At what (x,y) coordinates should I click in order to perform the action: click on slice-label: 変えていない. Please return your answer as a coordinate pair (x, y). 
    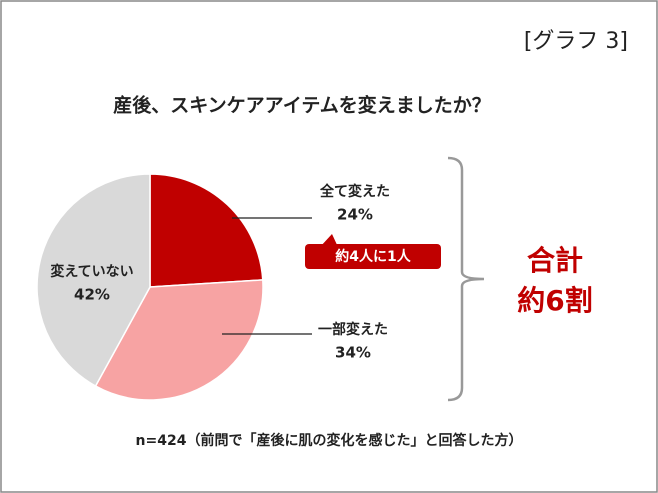
    Looking at the image, I should click on (91, 271).